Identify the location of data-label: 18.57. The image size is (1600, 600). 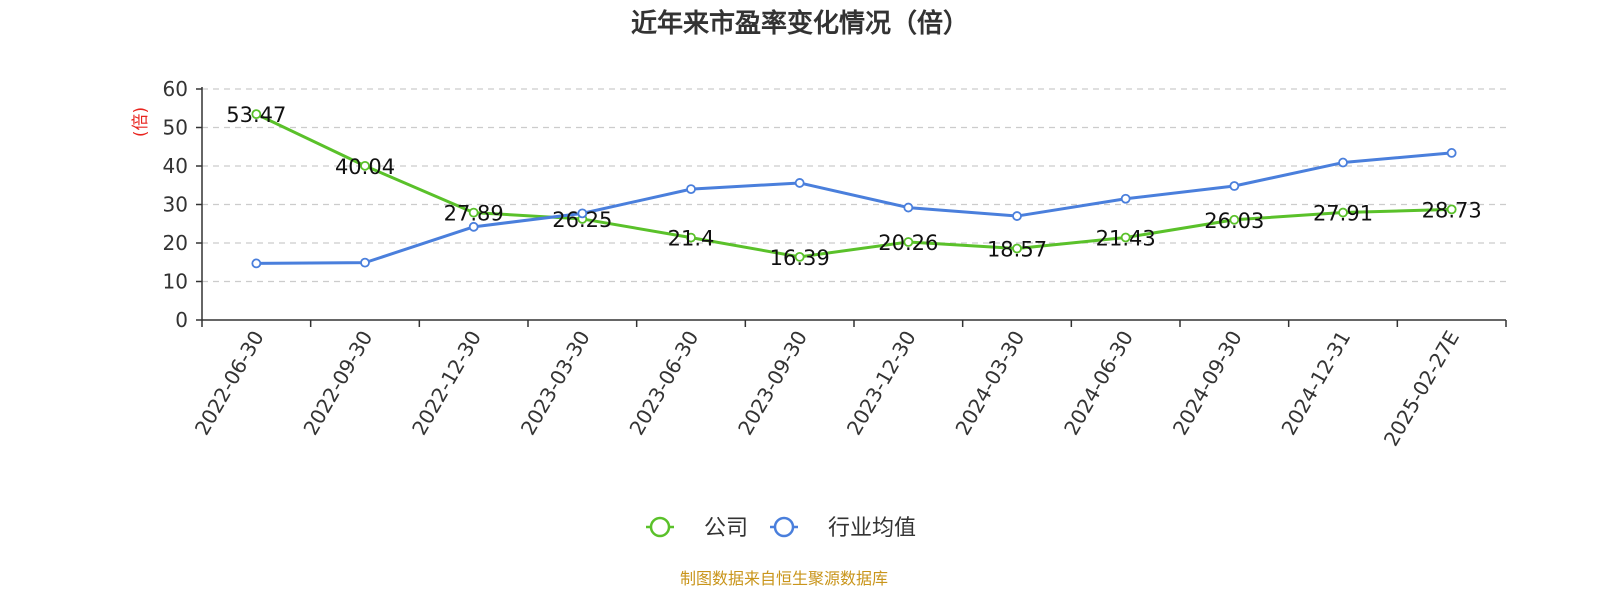
(1017, 250).